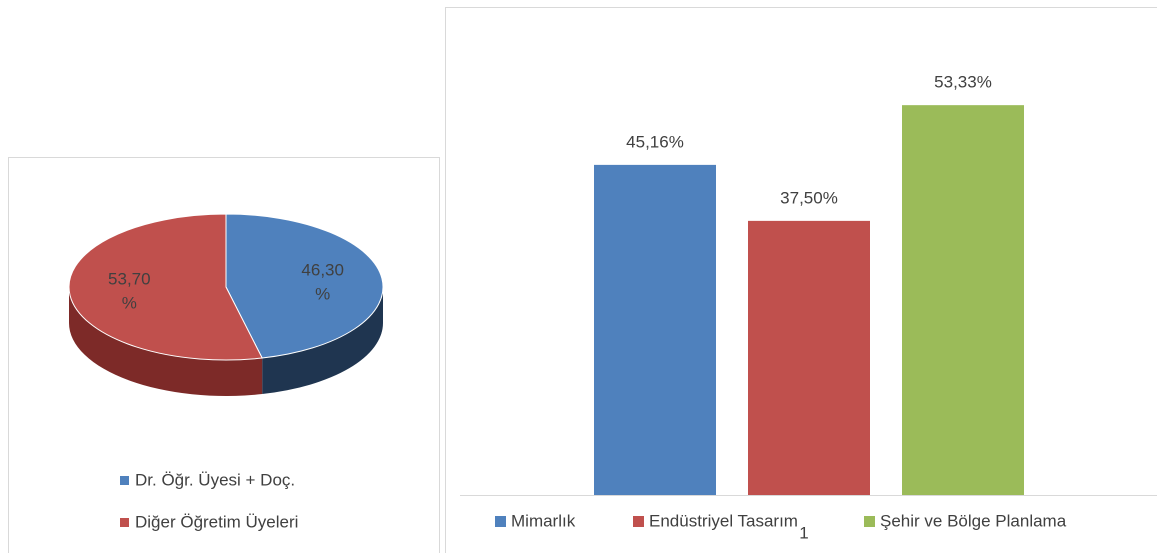  What do you see at coordinates (723, 520) in the screenshot?
I see `legend-label: Endüstriyel Tasarım` at bounding box center [723, 520].